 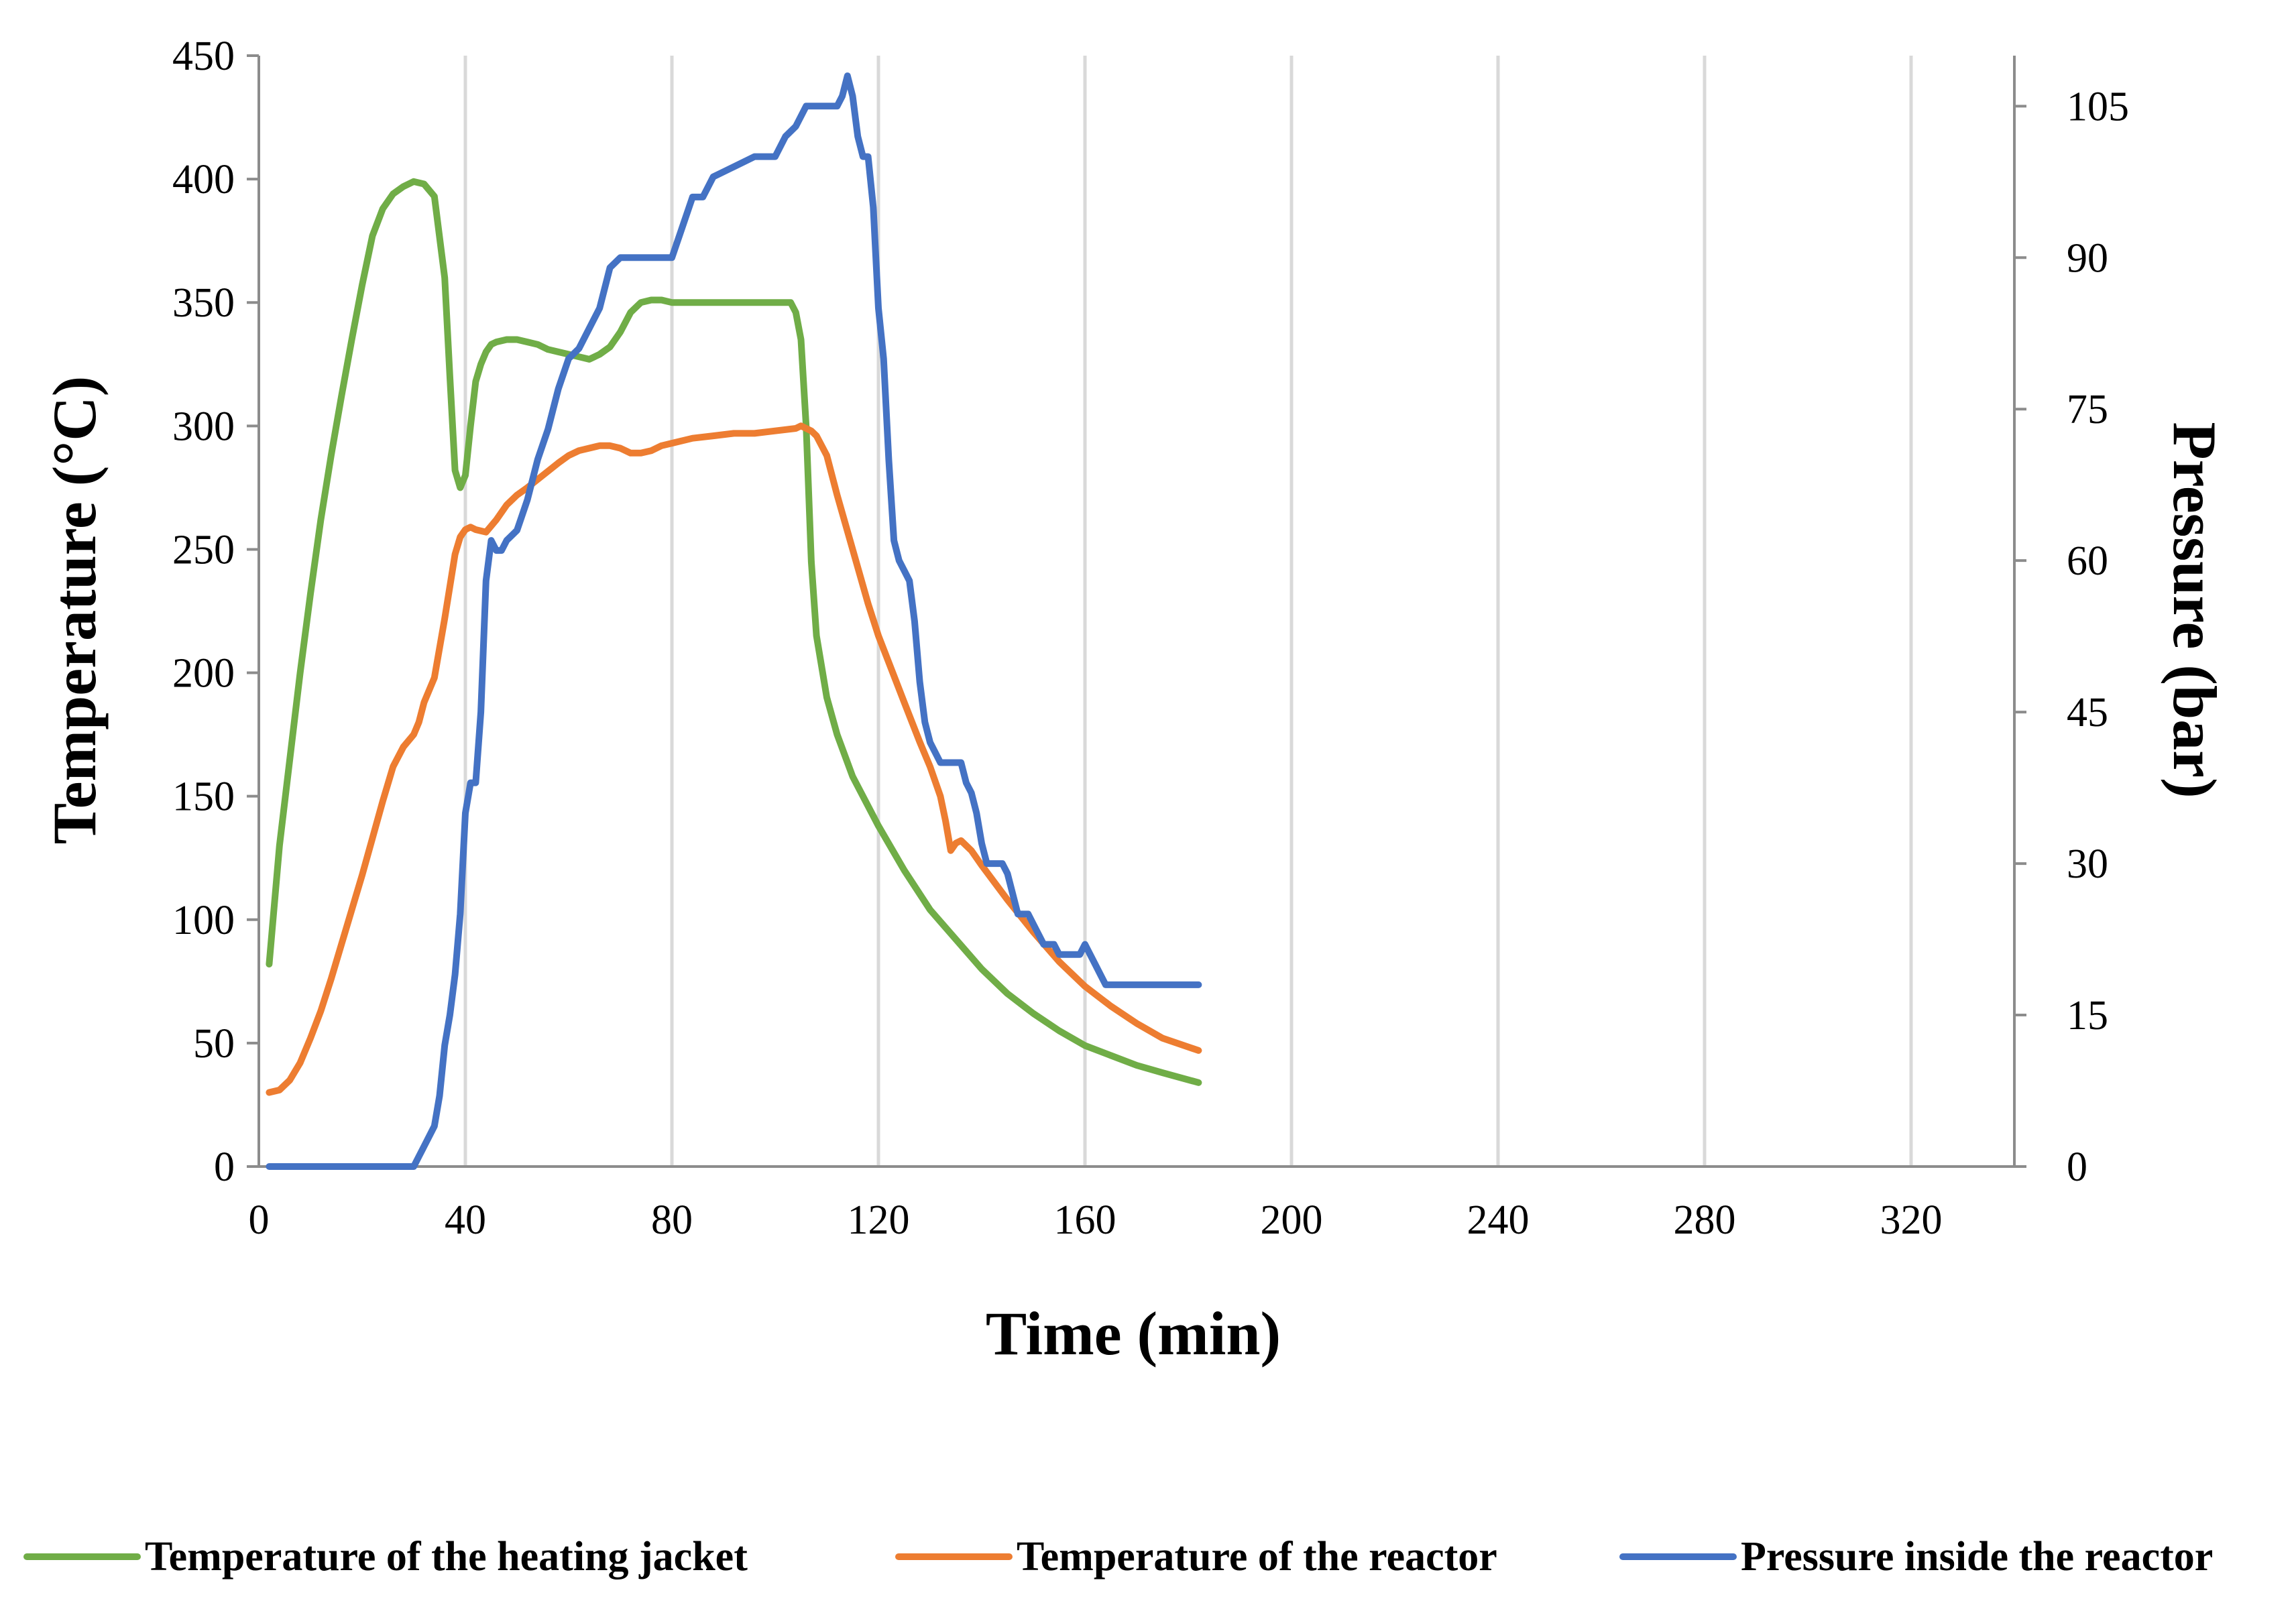 What do you see at coordinates (203, 56) in the screenshot?
I see `y-tick-label: 450` at bounding box center [203, 56].